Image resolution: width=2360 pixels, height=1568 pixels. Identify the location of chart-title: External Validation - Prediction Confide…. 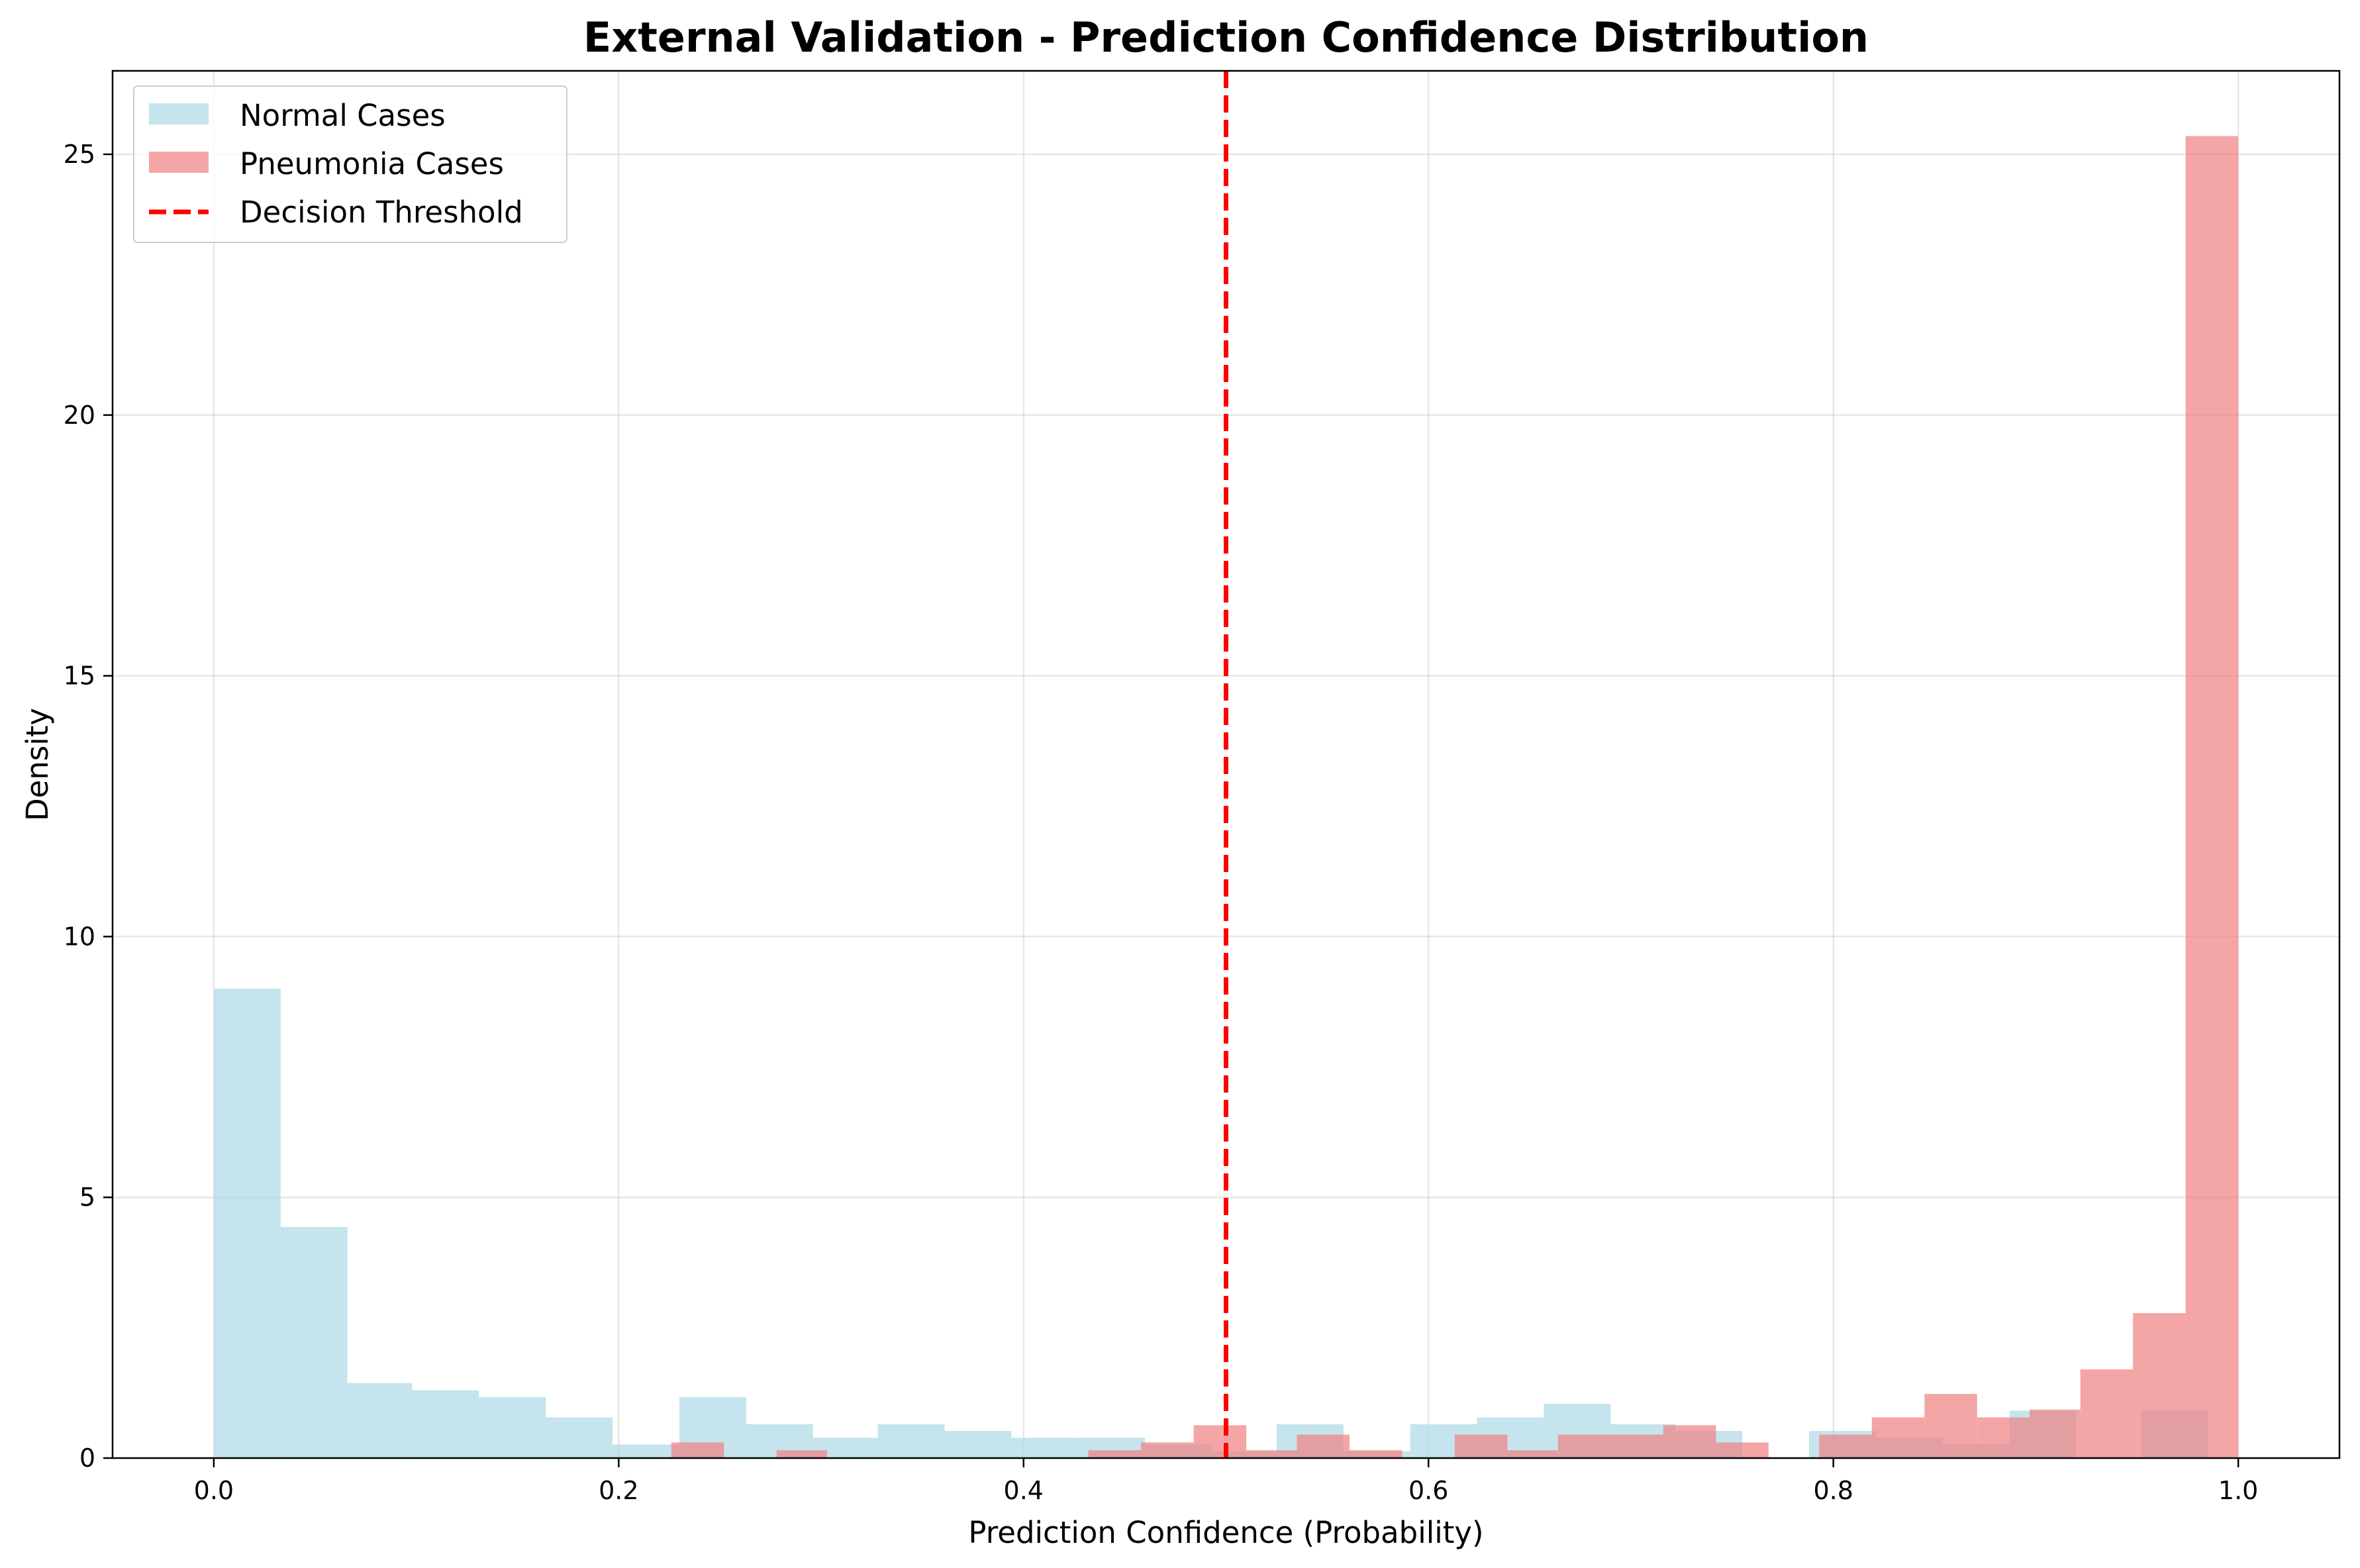
(1226, 37).